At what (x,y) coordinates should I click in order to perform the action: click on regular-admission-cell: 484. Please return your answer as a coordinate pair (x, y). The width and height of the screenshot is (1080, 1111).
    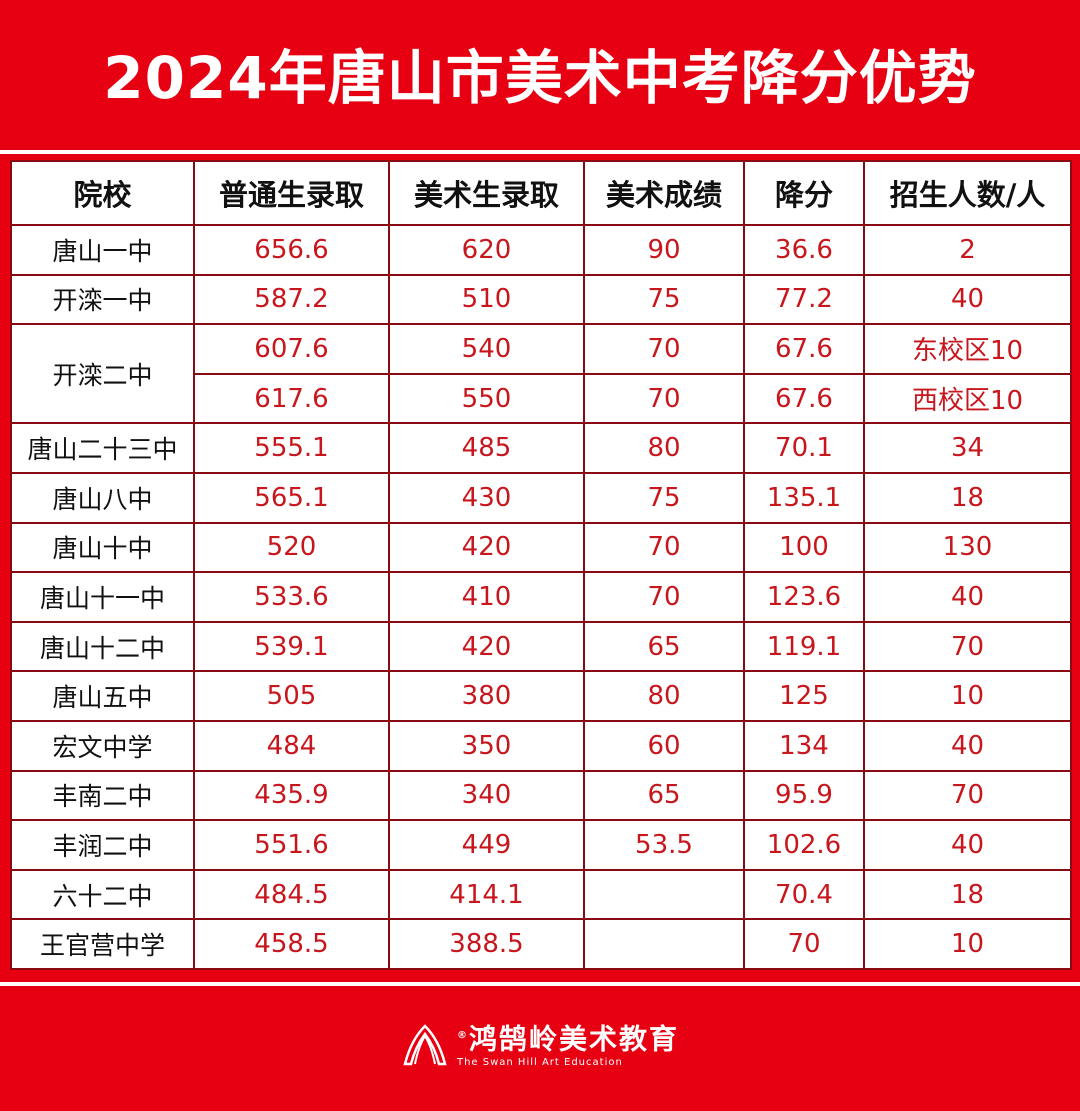
    Looking at the image, I should click on (291, 745).